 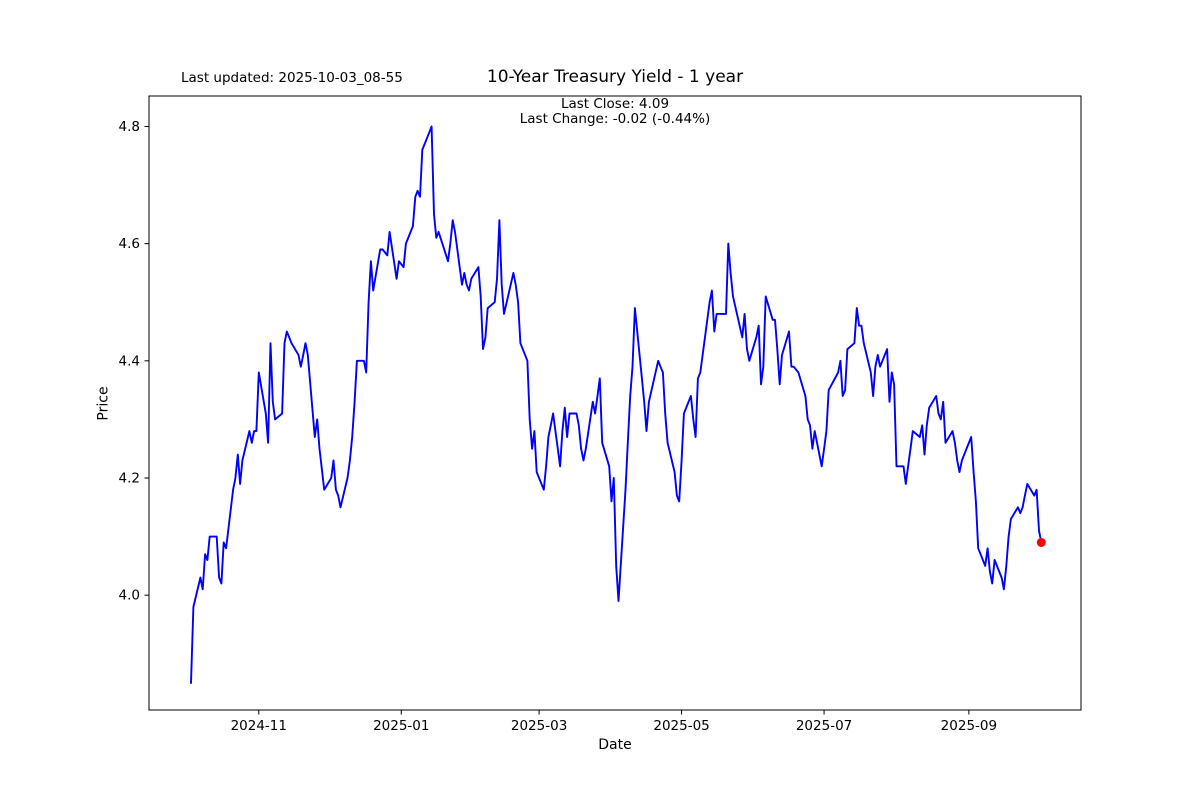 What do you see at coordinates (129, 244) in the screenshot?
I see `y-tick-label: 4.6` at bounding box center [129, 244].